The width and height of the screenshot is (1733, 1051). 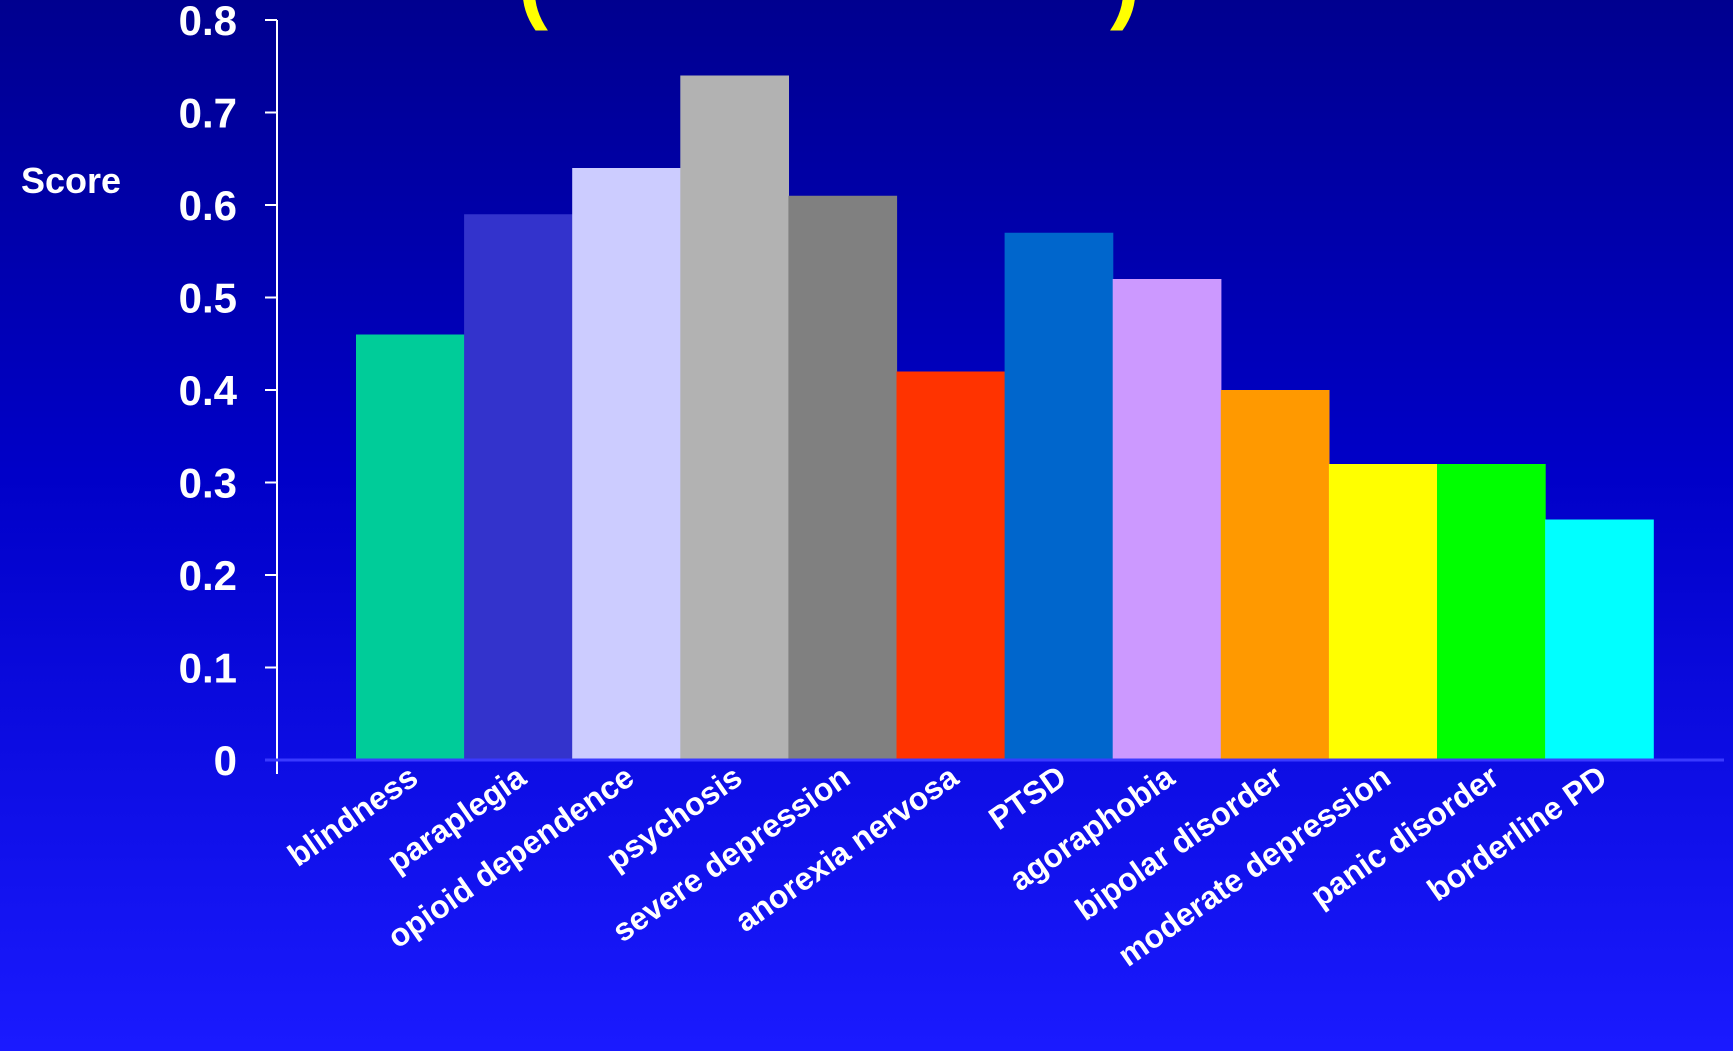 What do you see at coordinates (208, 575) in the screenshot?
I see `y-tick-label: 0.2` at bounding box center [208, 575].